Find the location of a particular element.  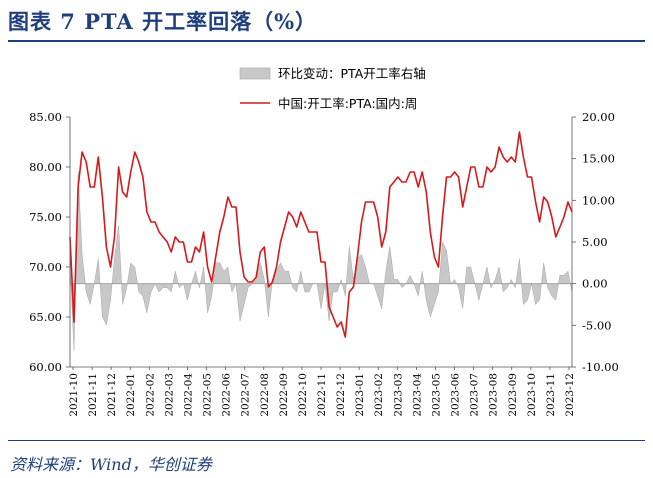

left-tick-label: 85.00 is located at coordinates (45, 117).